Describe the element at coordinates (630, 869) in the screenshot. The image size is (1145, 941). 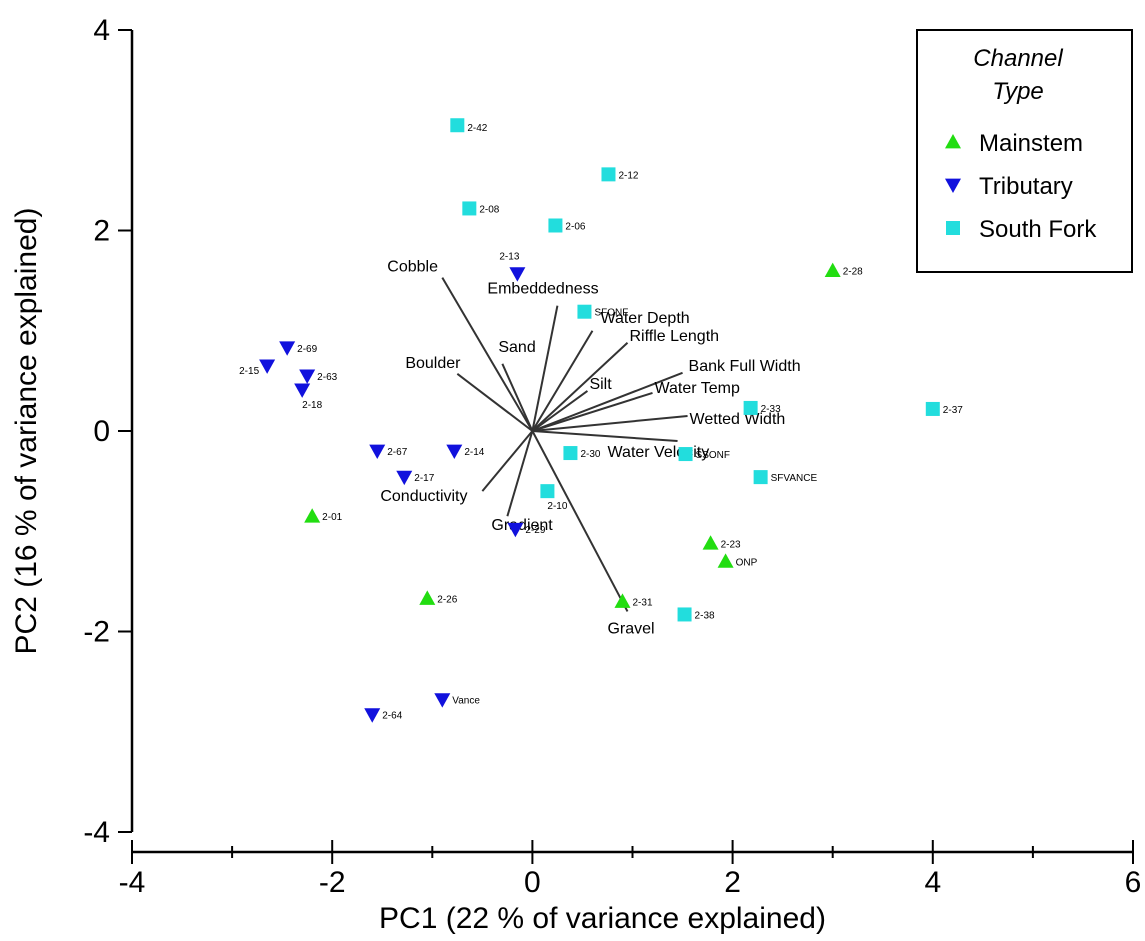
I see `x-axis-ticks: -4 -2 0 2 4 6` at that location.